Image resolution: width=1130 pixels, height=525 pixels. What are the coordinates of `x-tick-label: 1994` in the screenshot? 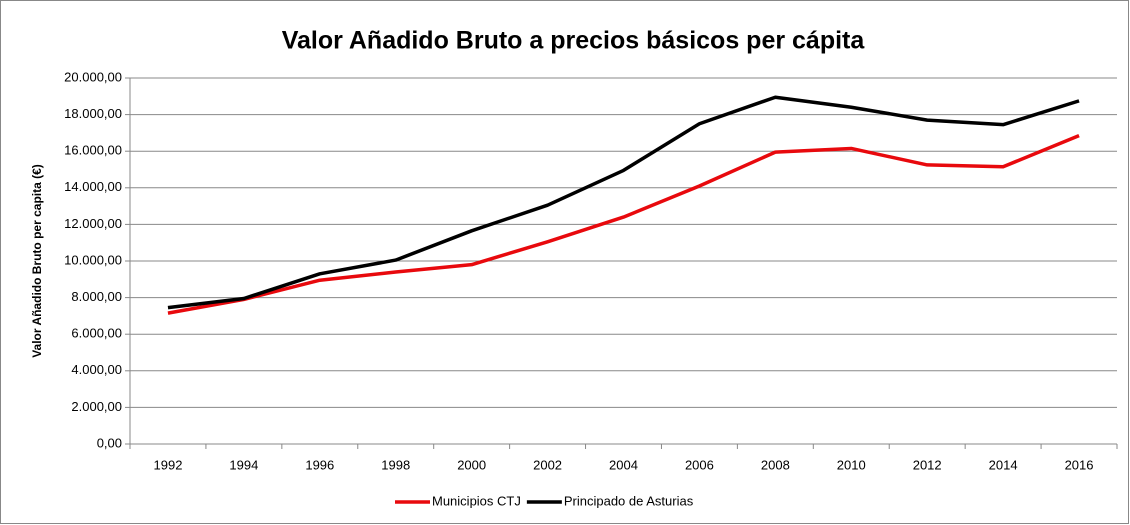 It's located at (243, 464).